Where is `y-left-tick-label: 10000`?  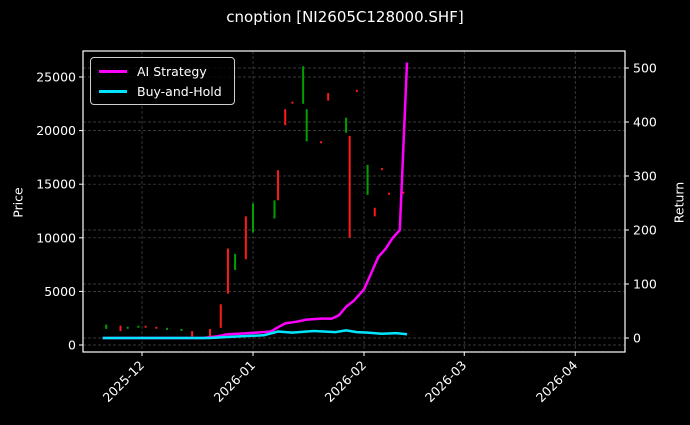
y-left-tick-label: 10000 is located at coordinates (56, 237).